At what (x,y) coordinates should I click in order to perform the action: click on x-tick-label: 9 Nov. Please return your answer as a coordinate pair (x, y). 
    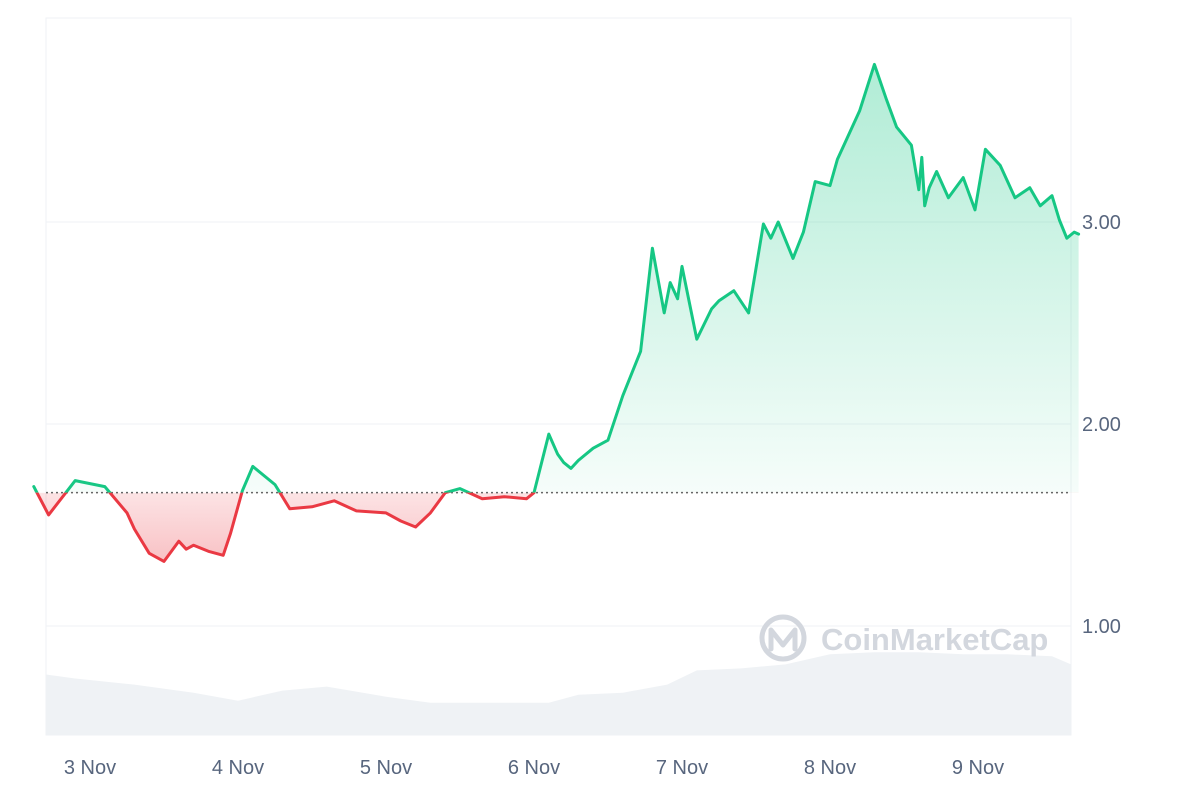
    Looking at the image, I should click on (978, 768).